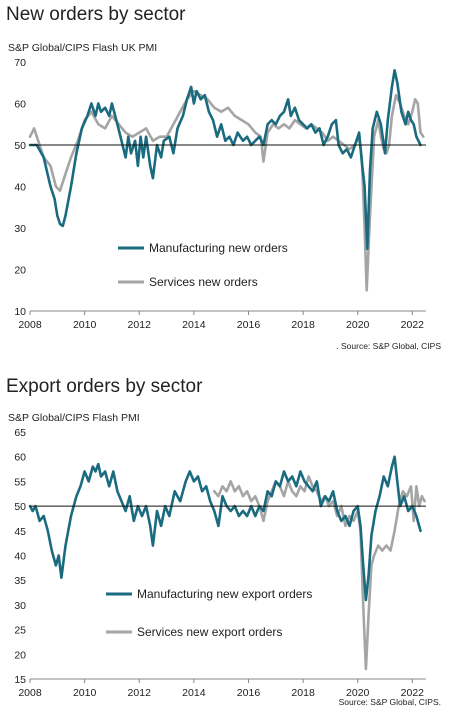 Image resolution: width=453 pixels, height=718 pixels. I want to click on legend-label: Manufacturing new export orders, so click(224, 594).